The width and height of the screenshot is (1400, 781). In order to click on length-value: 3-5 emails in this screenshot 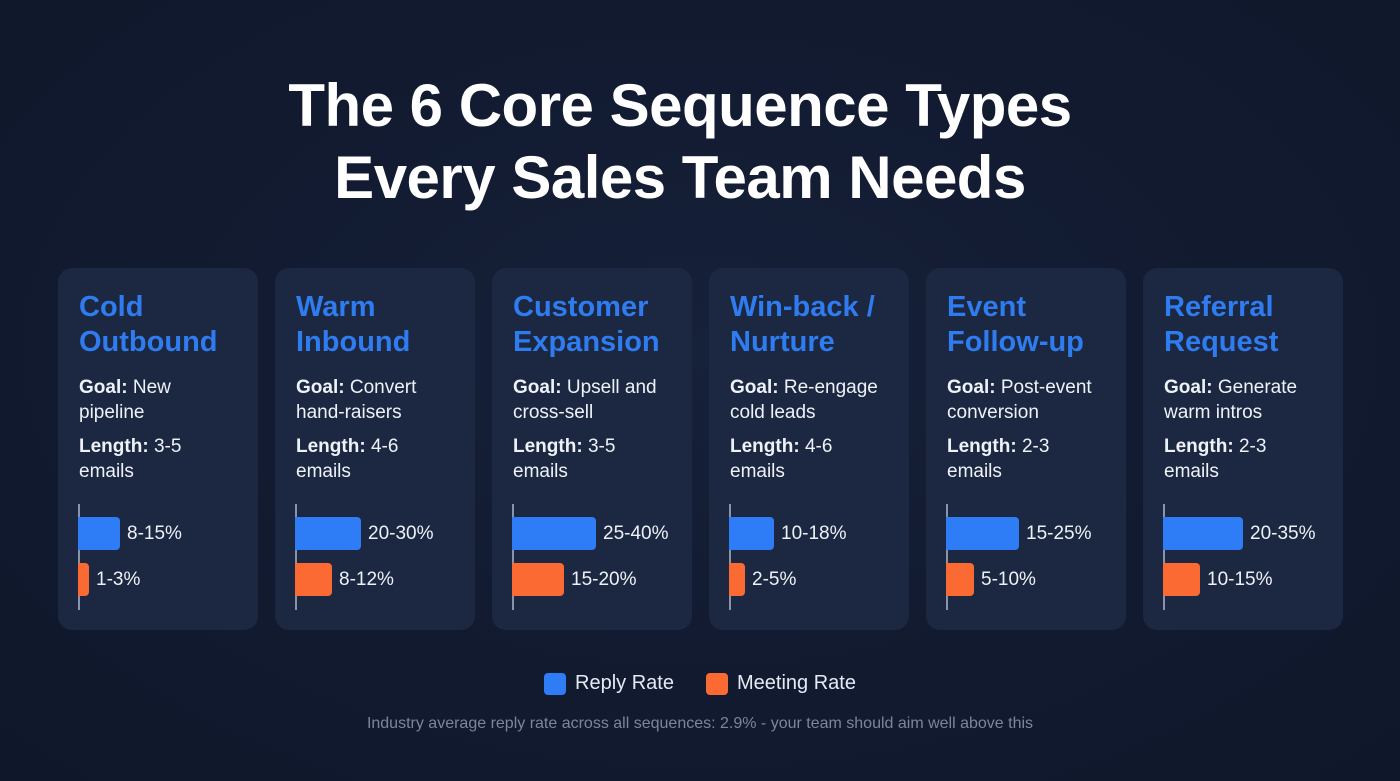, I will do `click(564, 459)`.